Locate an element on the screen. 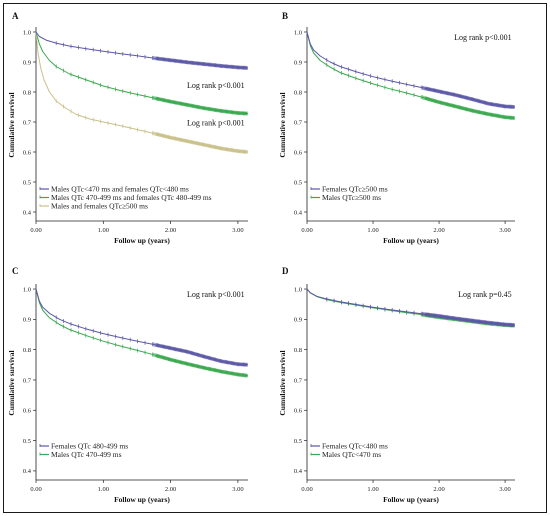 The width and height of the screenshot is (550, 516). legend-entry: Males QTc 470-499 ms is located at coordinates (86, 454).